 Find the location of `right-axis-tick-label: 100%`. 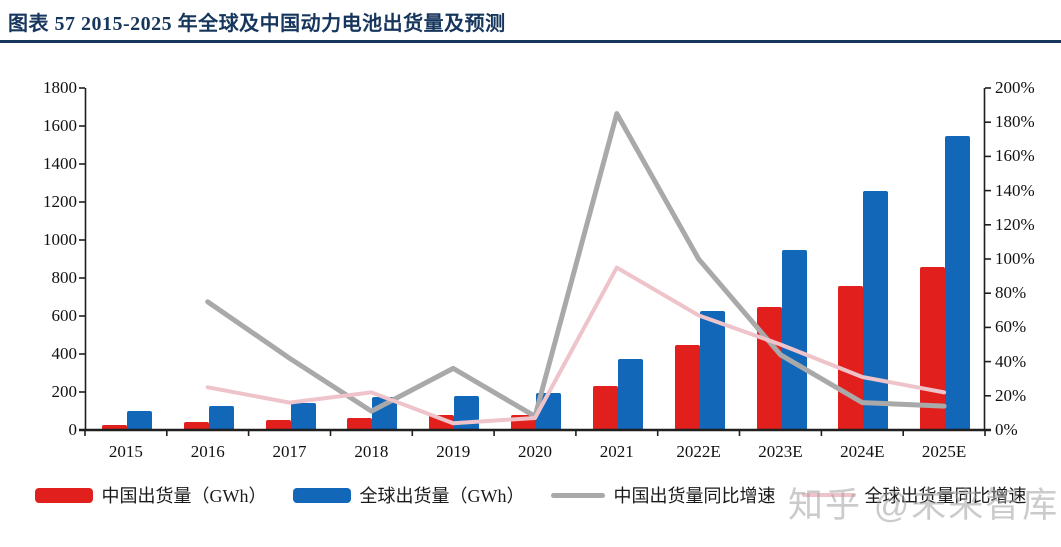

right-axis-tick-label: 100% is located at coordinates (1015, 258).